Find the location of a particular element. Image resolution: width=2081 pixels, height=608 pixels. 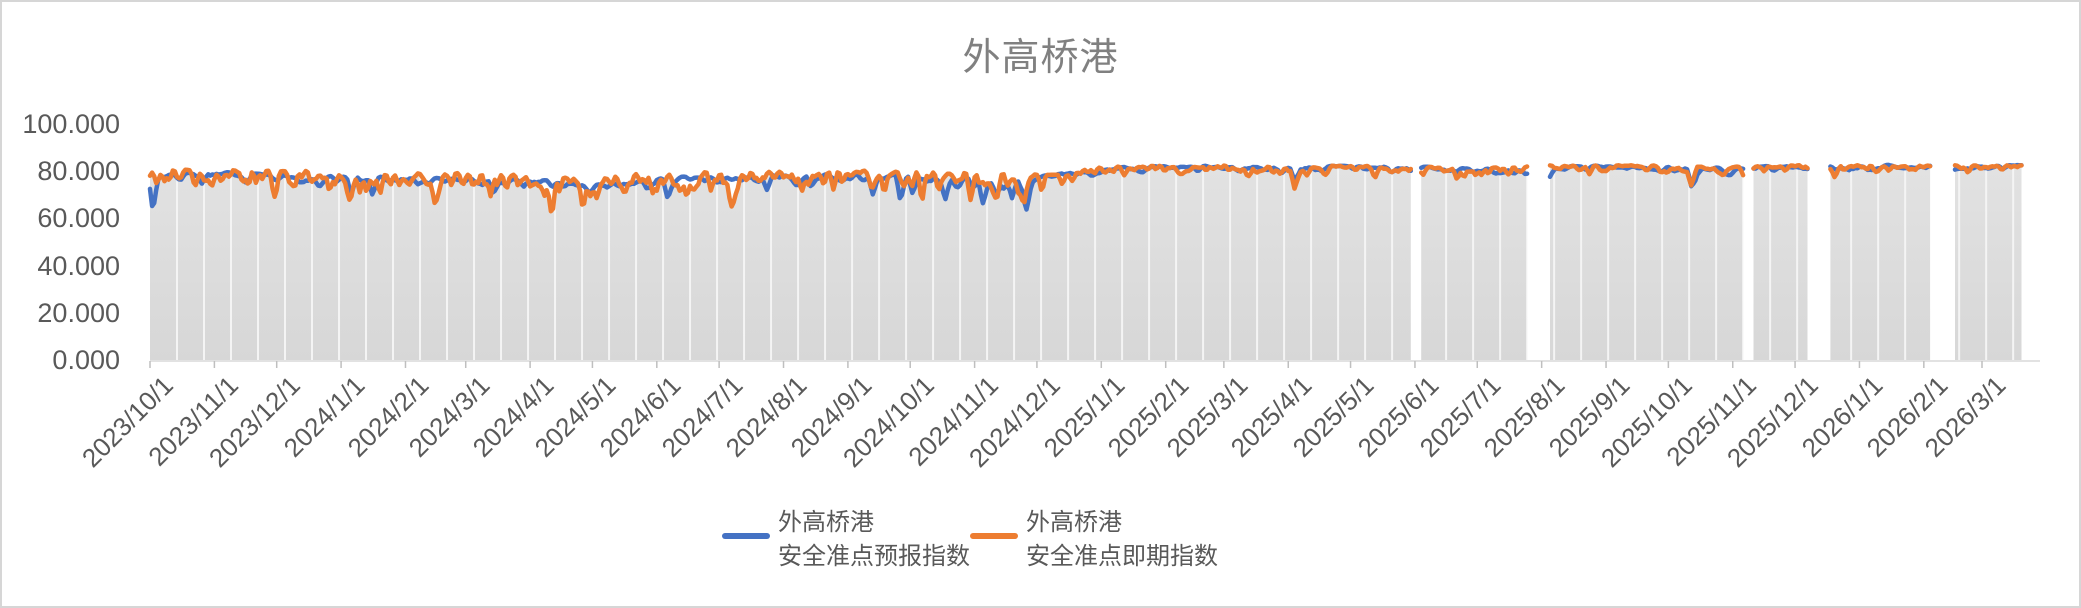

y-axis-label: 80.000 is located at coordinates (78, 171).